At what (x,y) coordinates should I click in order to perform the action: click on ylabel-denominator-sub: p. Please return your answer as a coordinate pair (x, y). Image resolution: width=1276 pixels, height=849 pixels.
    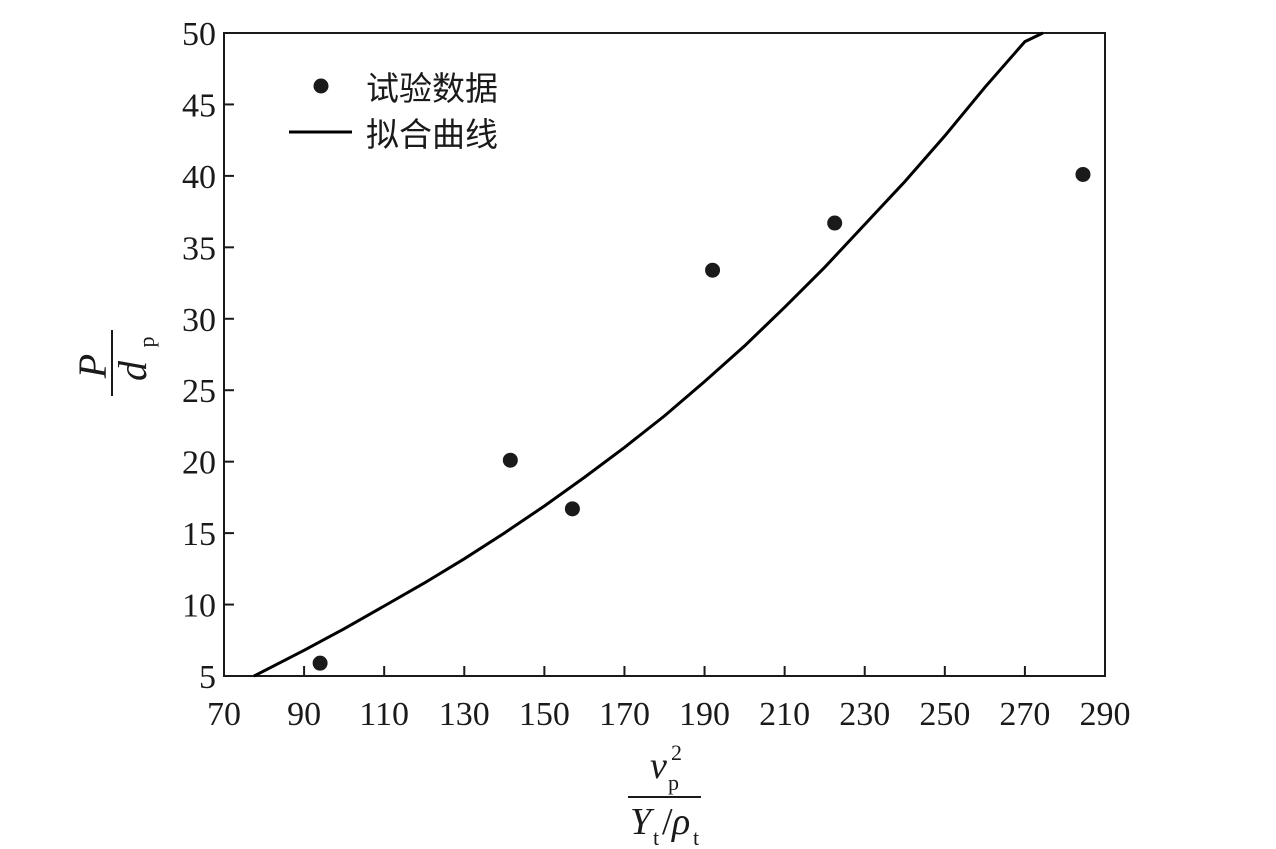
    Looking at the image, I should click on (146, 342).